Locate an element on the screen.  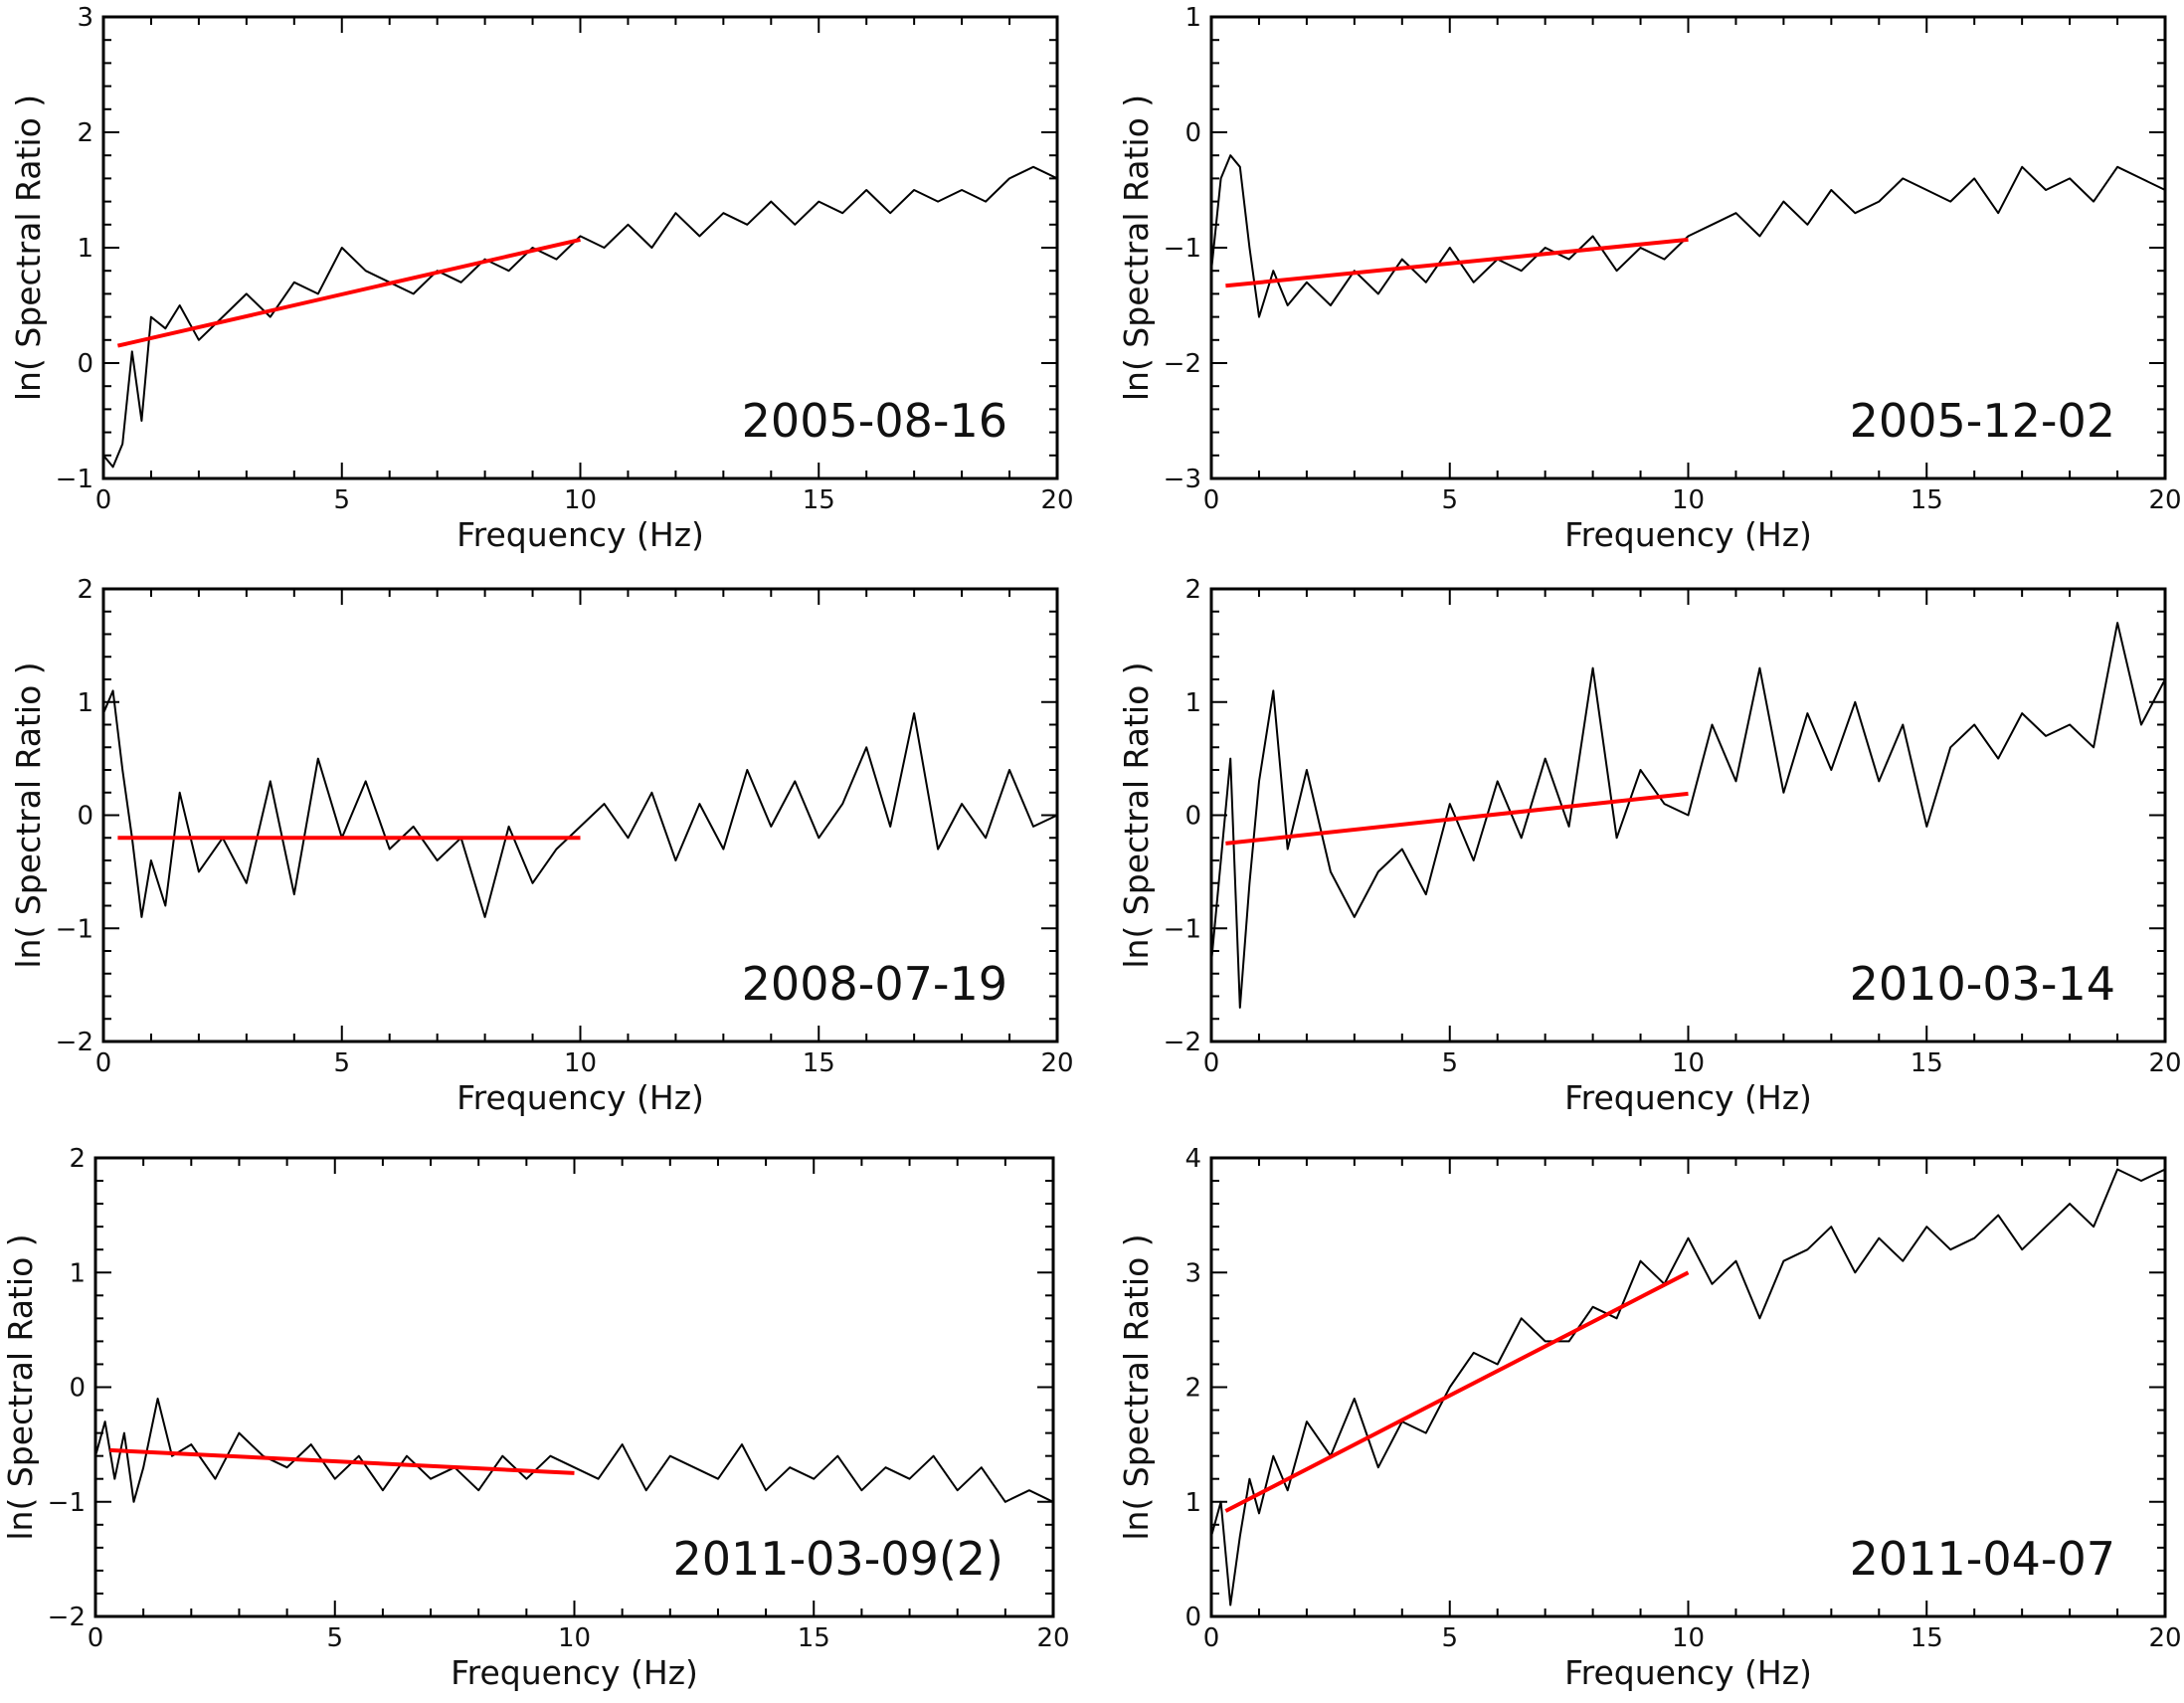
y-tick-label: −3 is located at coordinates (1182, 479).